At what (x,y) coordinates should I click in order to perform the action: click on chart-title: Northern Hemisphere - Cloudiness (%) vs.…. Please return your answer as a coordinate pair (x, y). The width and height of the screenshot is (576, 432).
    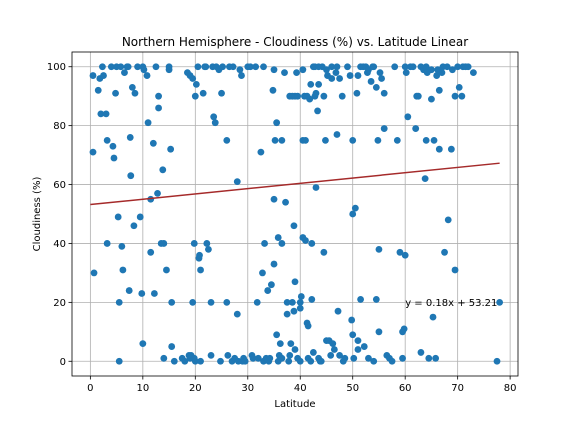
    Looking at the image, I should click on (295, 42).